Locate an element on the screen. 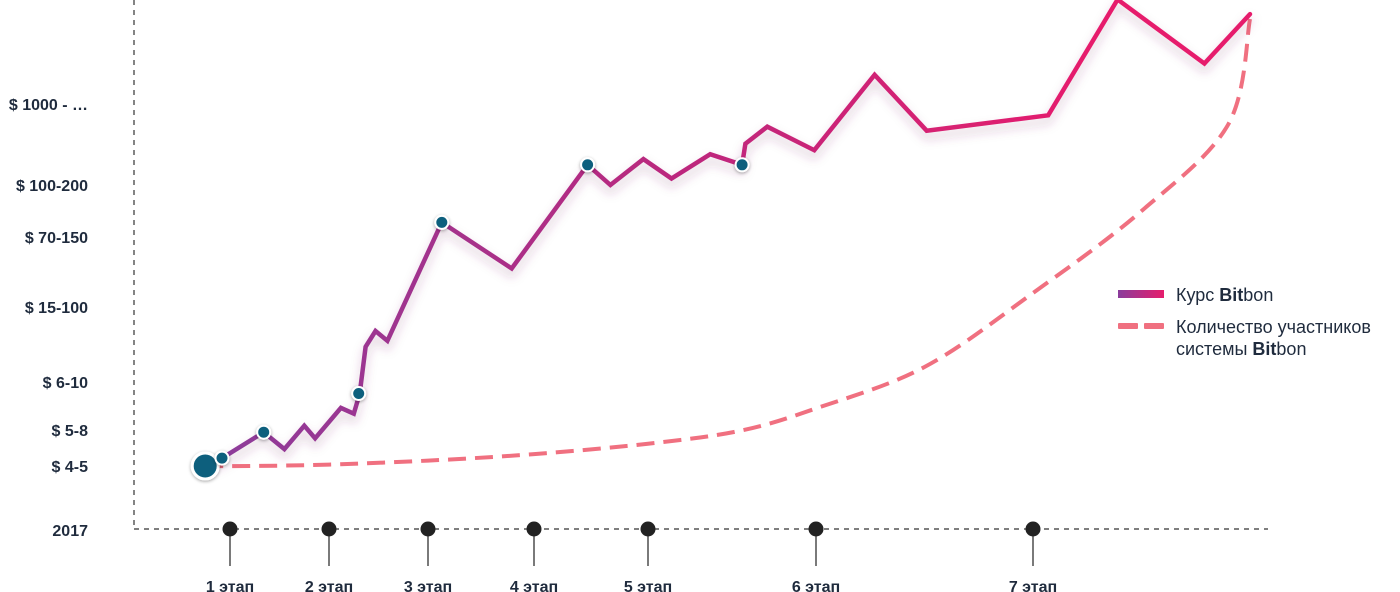 The image size is (1400, 592). stage-label: 2 этап is located at coordinates (329, 585).